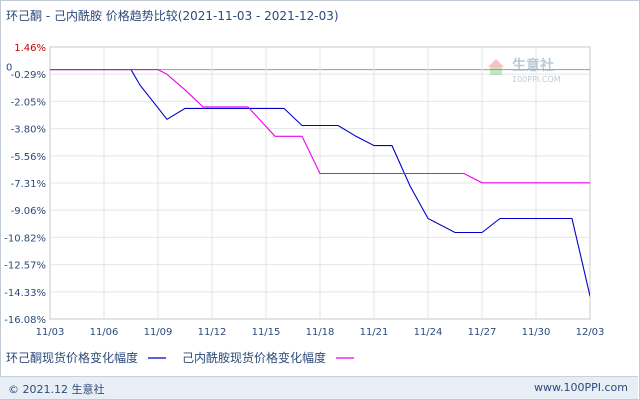  Describe the element at coordinates (482, 332) in the screenshot. I see `x-tick-label: 11/27` at that location.